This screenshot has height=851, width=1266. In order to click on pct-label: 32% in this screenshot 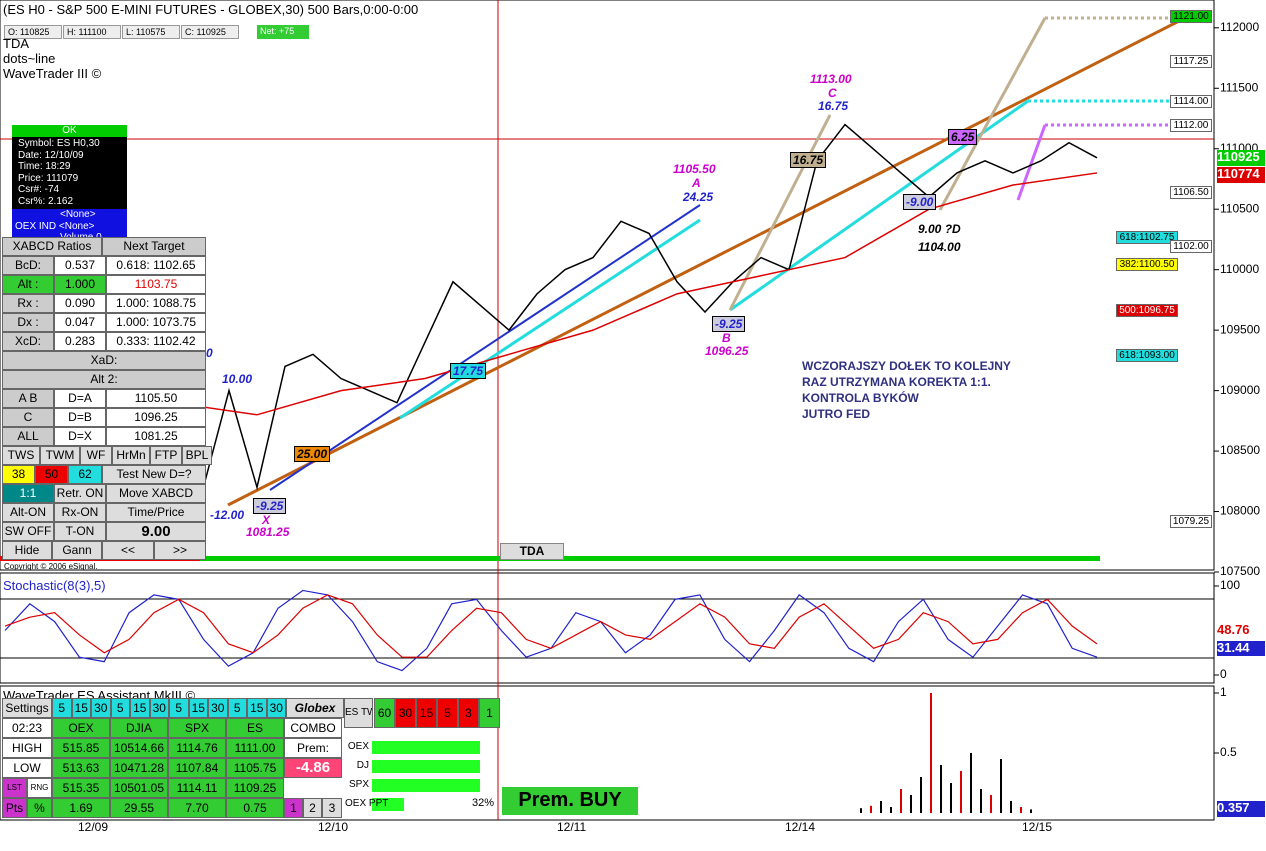, I will do `click(483, 803)`.